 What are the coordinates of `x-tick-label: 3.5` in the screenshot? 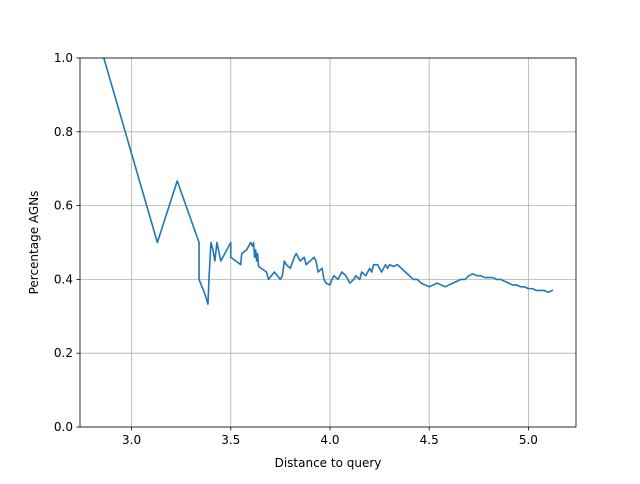 It's located at (230, 440).